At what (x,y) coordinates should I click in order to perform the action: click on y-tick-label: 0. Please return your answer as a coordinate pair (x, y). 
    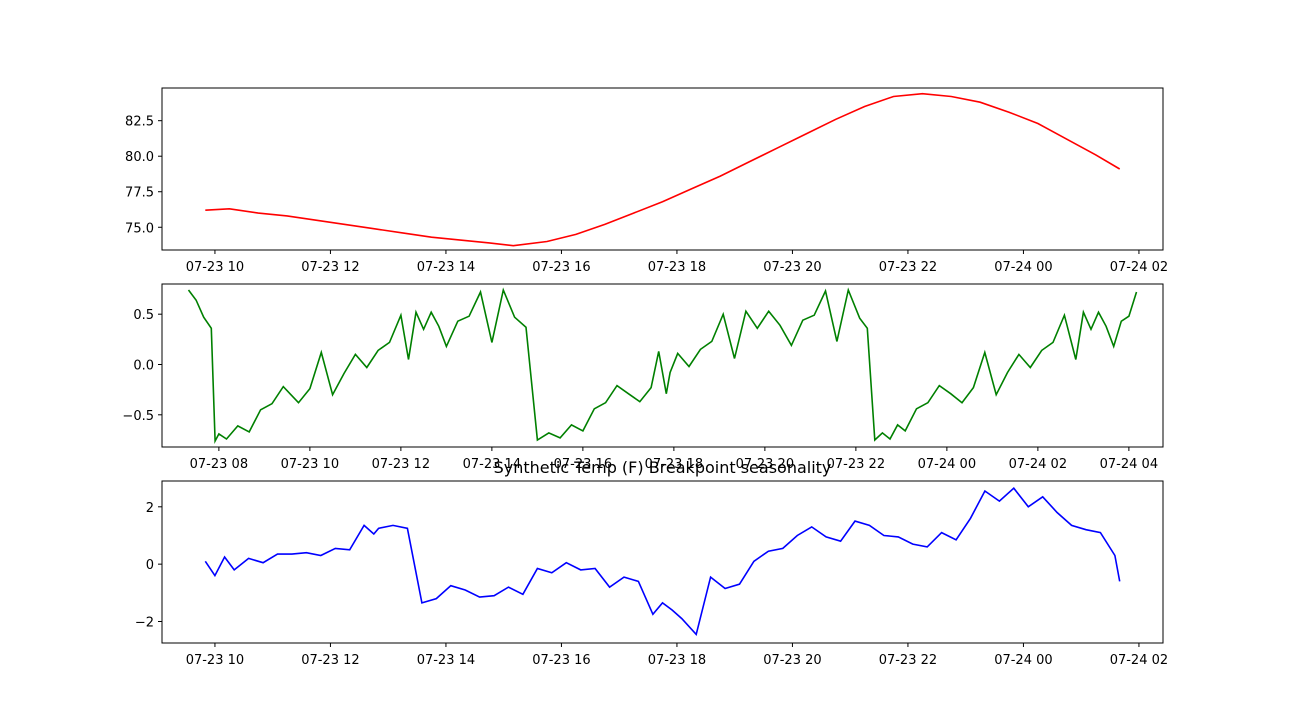
    Looking at the image, I should click on (150, 565).